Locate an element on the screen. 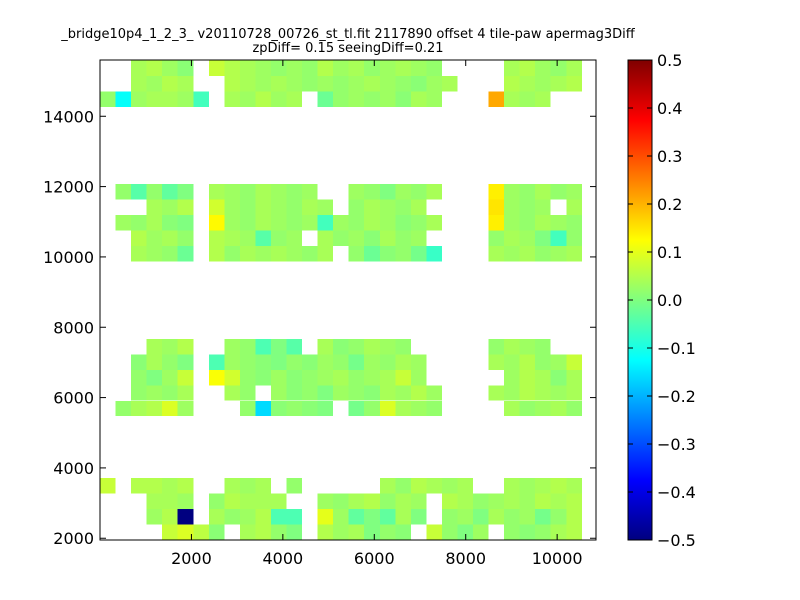  colorbar-tick-label: −0.3 is located at coordinates (676, 444).